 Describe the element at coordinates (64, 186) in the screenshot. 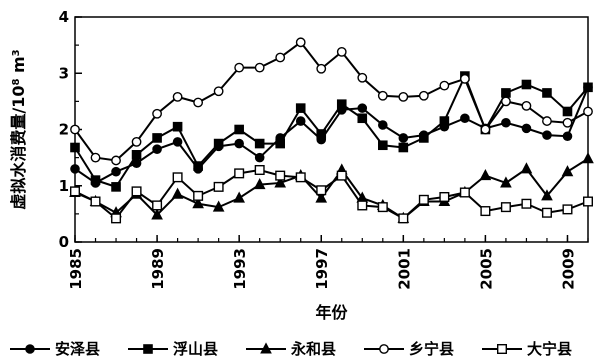

I see `y-tick-label: 1` at that location.